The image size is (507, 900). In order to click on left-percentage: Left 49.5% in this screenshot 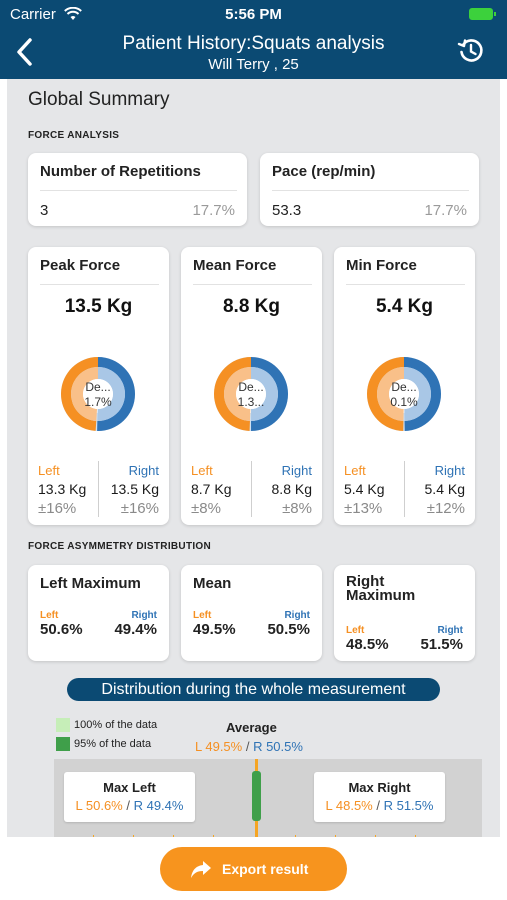, I will do `click(214, 624)`.